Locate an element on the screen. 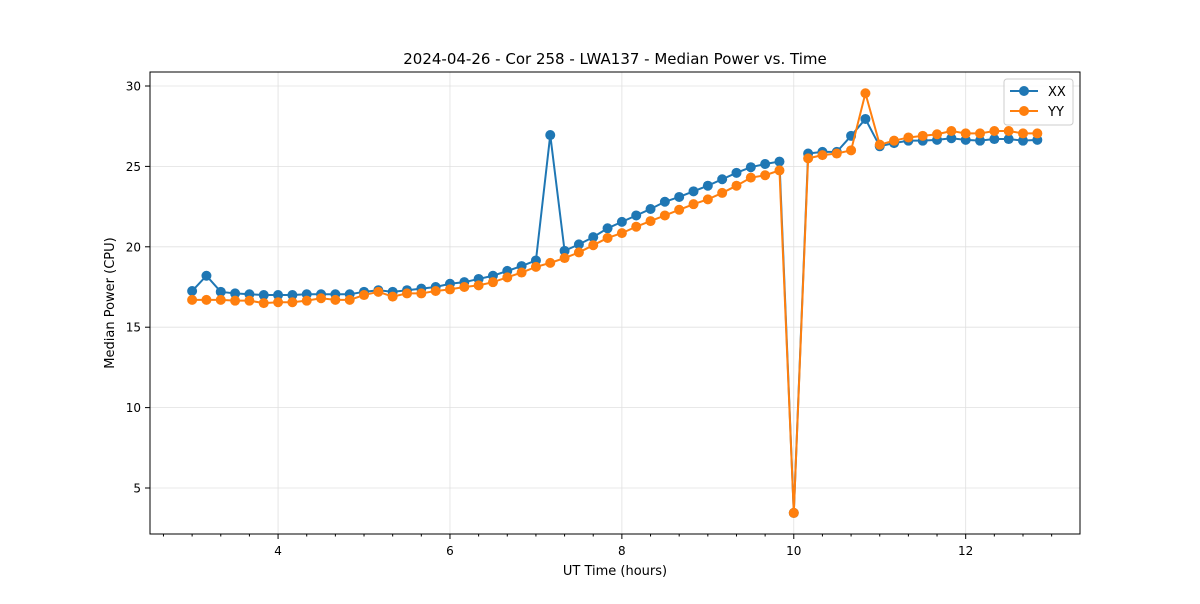 The width and height of the screenshot is (1200, 604). y-tick-label: 15 is located at coordinates (133, 328).